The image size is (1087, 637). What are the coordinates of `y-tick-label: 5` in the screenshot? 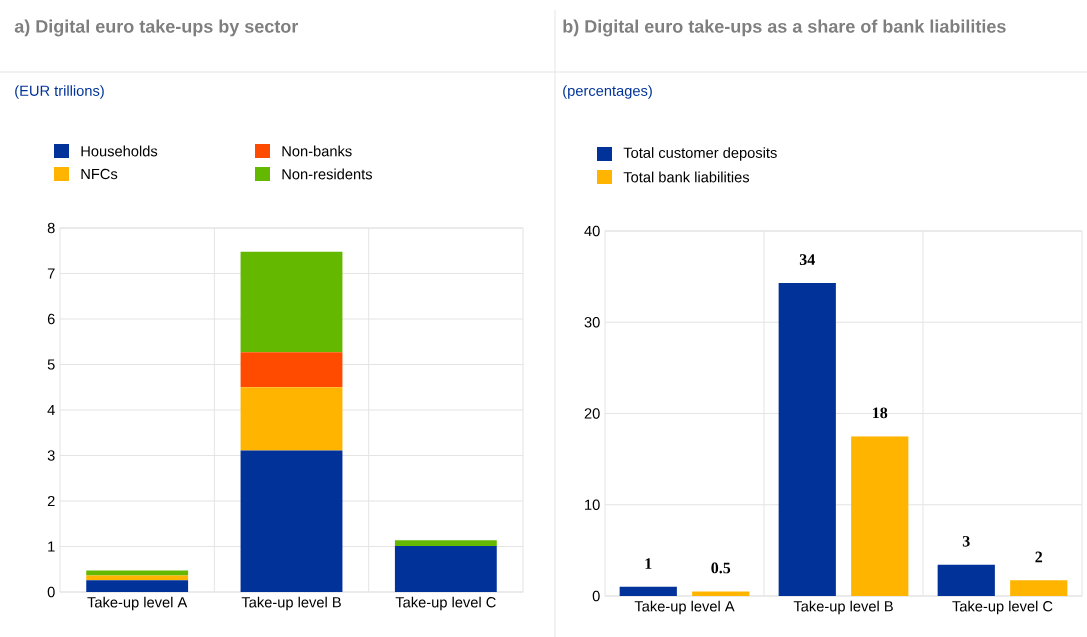 It's located at (51, 364).